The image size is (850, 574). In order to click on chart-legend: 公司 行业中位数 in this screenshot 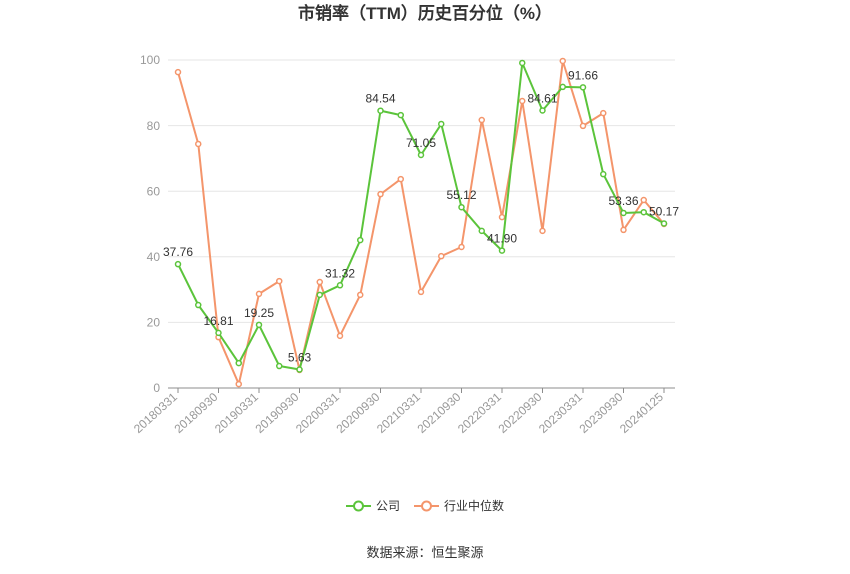, I will do `click(425, 506)`.